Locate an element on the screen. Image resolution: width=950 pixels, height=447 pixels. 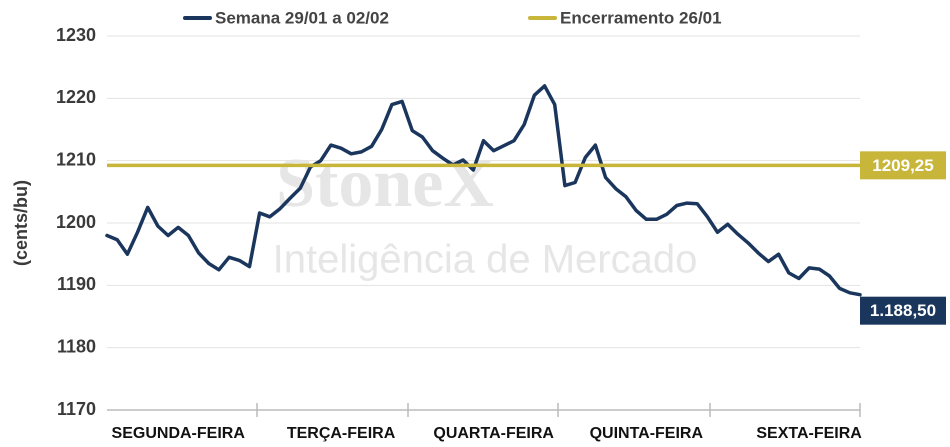
y-tick-label: 1210 is located at coordinates (76, 159).